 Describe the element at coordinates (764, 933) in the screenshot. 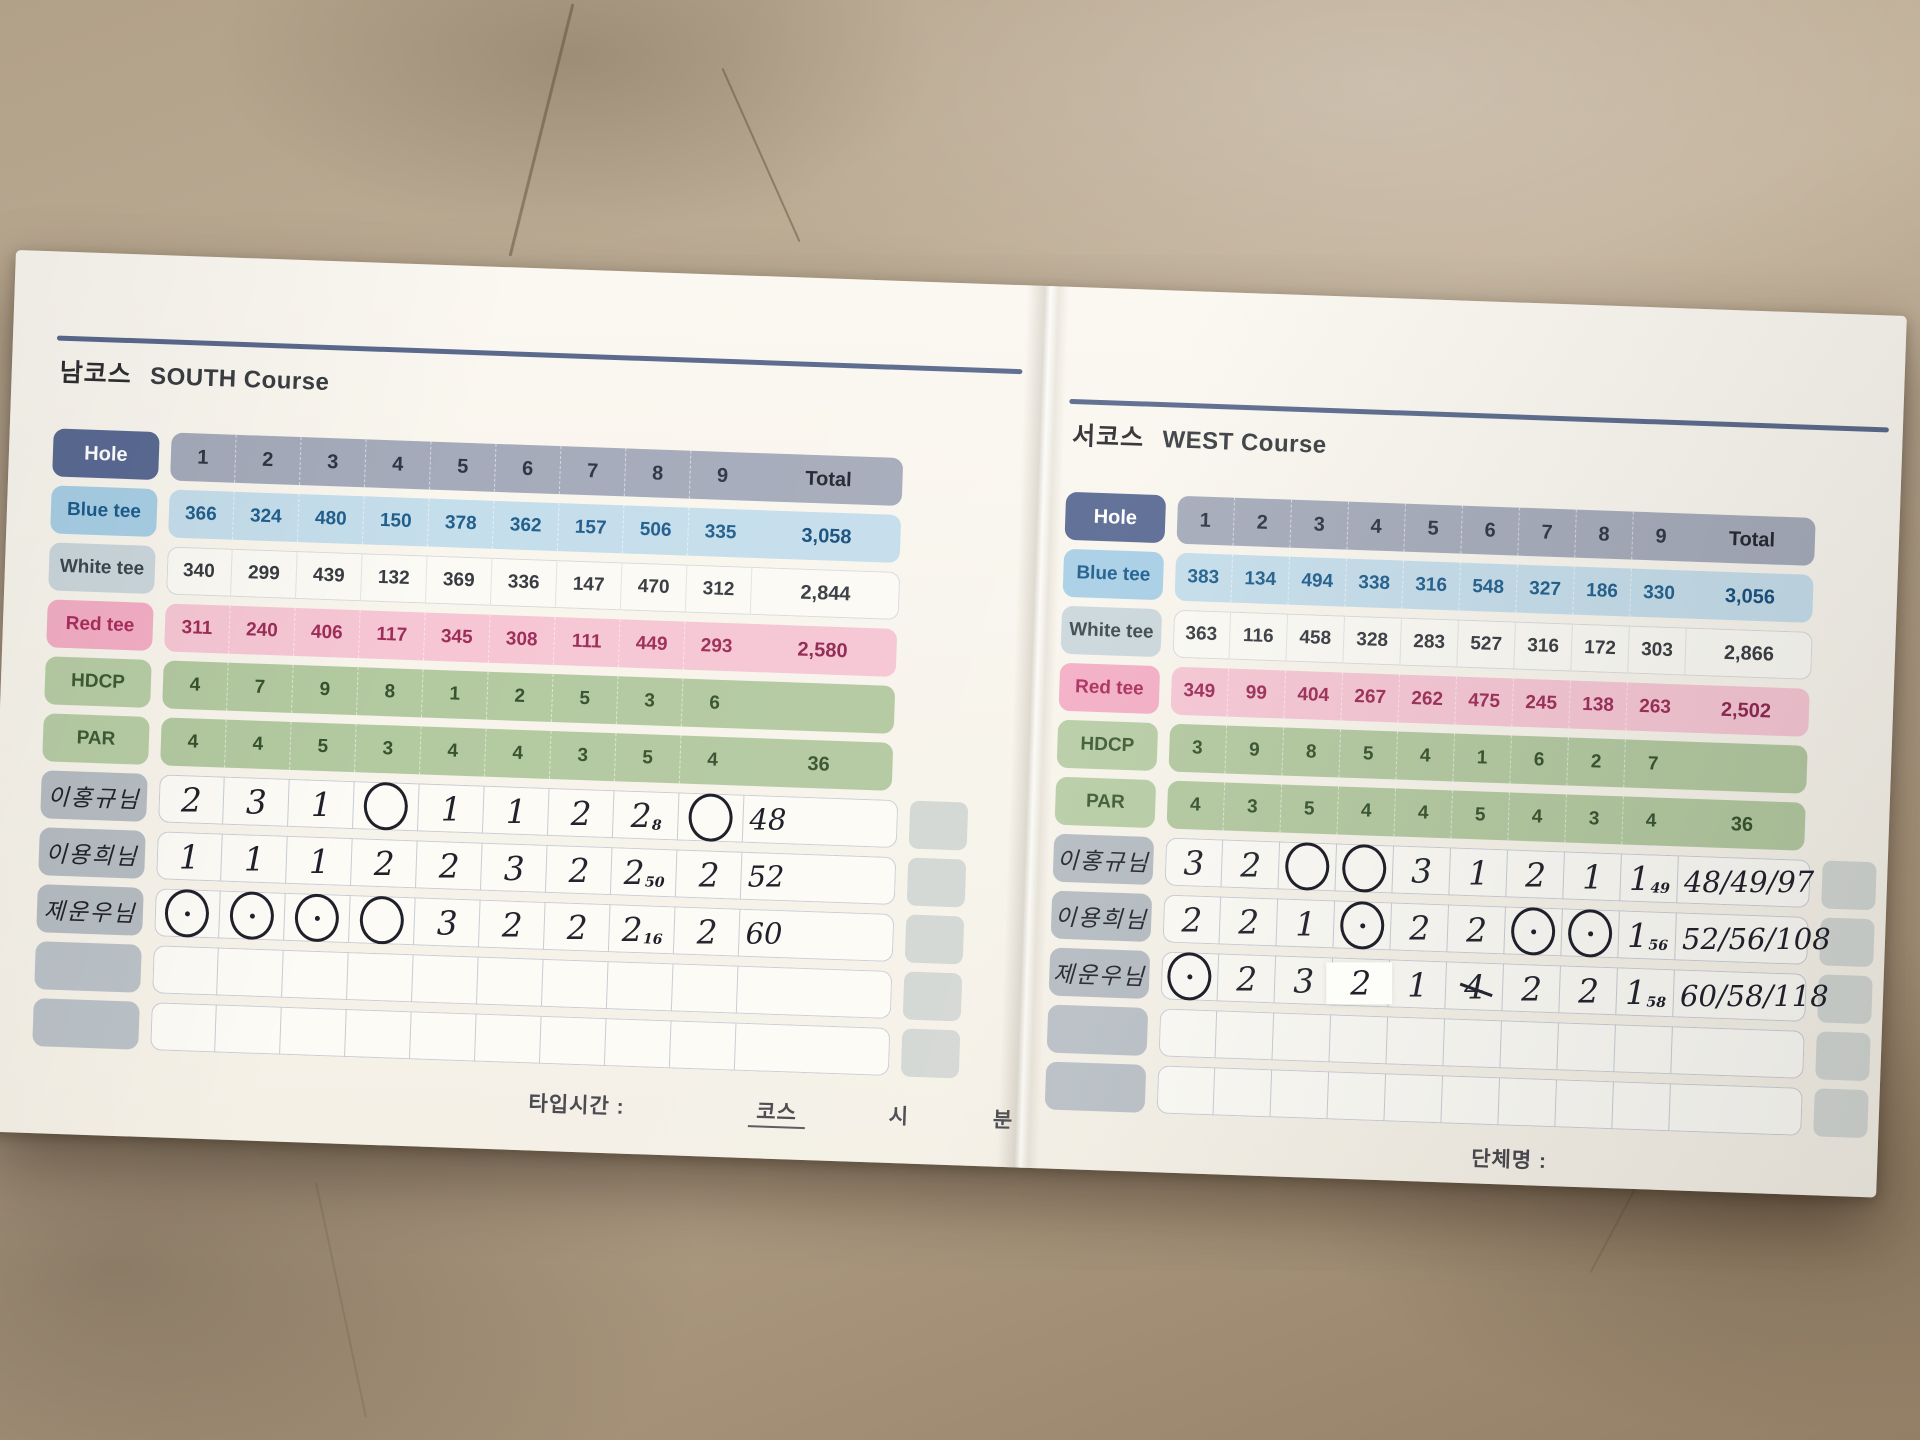

I see `handwritten-total: 60` at that location.